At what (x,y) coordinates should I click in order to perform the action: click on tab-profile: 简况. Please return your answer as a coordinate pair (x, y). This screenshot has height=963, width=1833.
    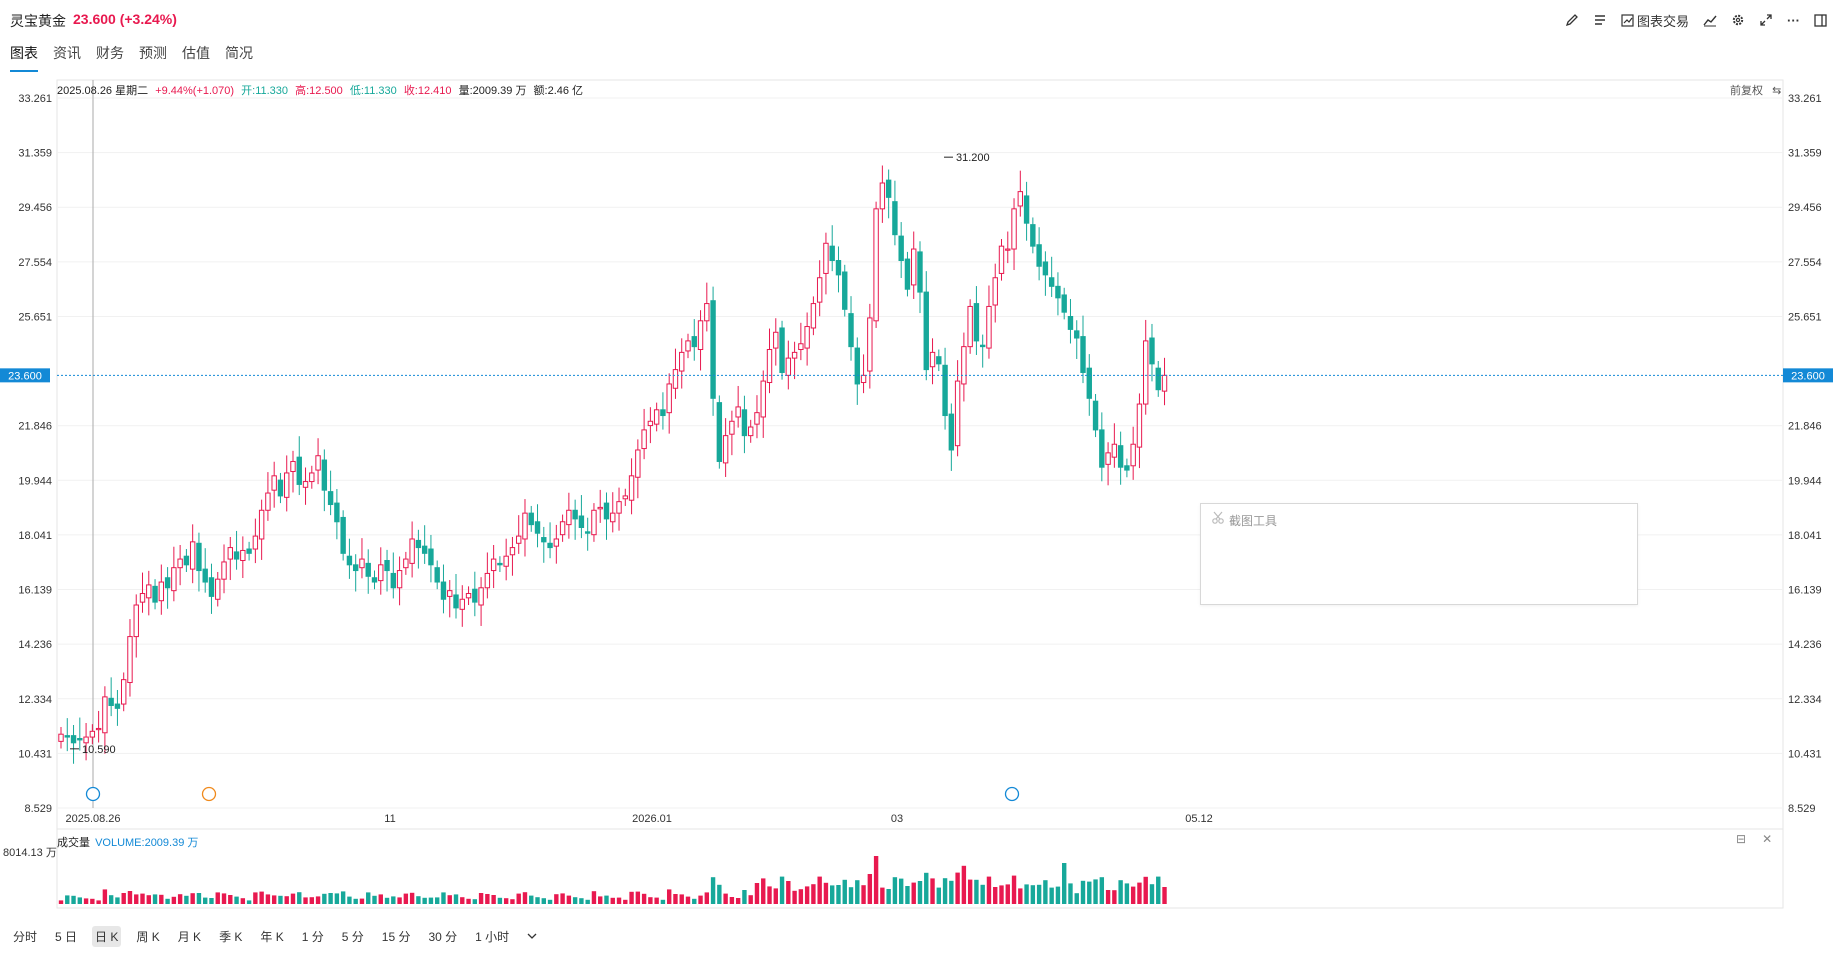
    Looking at the image, I should click on (239, 53).